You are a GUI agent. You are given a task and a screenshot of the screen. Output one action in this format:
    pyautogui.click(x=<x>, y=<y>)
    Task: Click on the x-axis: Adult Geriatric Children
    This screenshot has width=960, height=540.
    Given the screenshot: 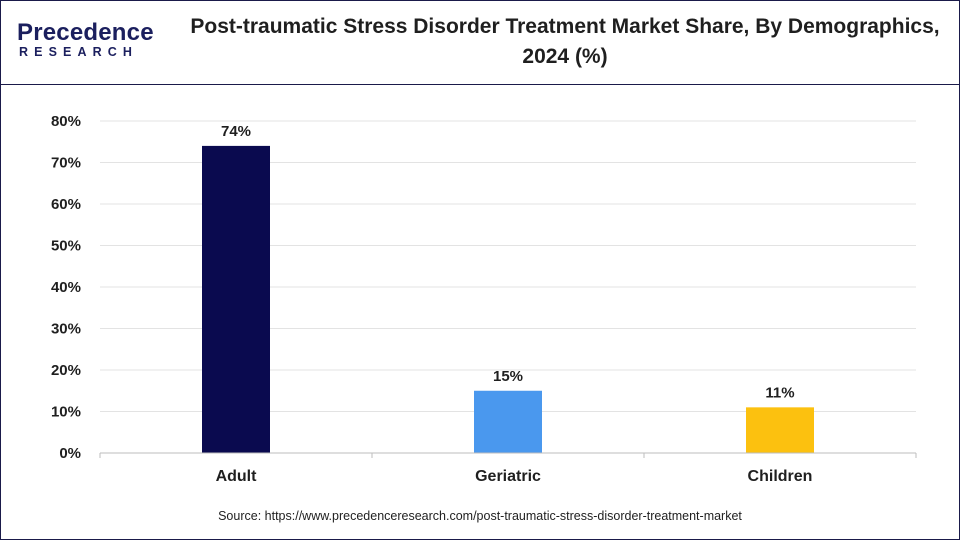 What is the action you would take?
    pyautogui.click(x=508, y=468)
    